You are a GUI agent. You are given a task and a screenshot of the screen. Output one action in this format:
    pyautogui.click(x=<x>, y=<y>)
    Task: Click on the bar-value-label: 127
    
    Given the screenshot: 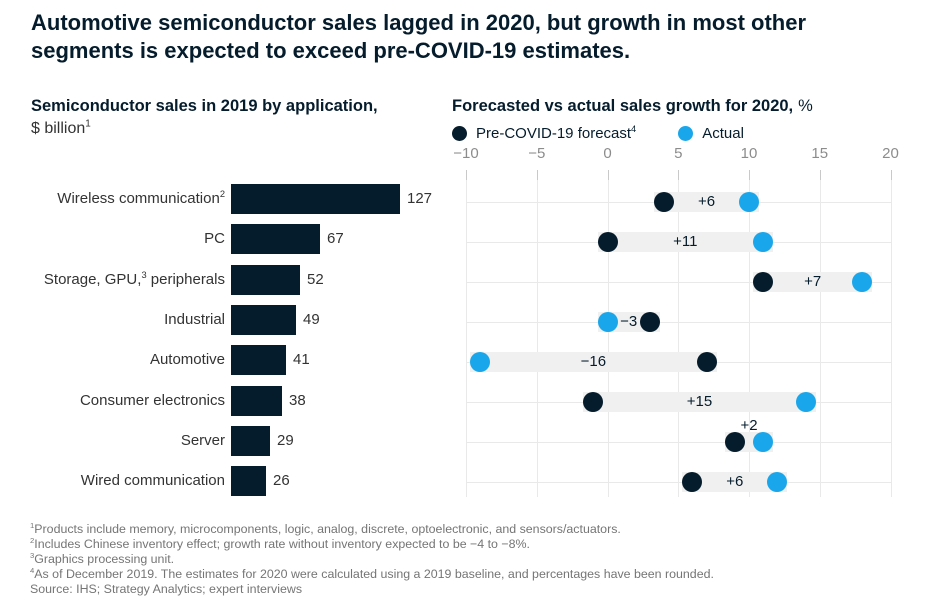 What is the action you would take?
    pyautogui.click(x=420, y=198)
    